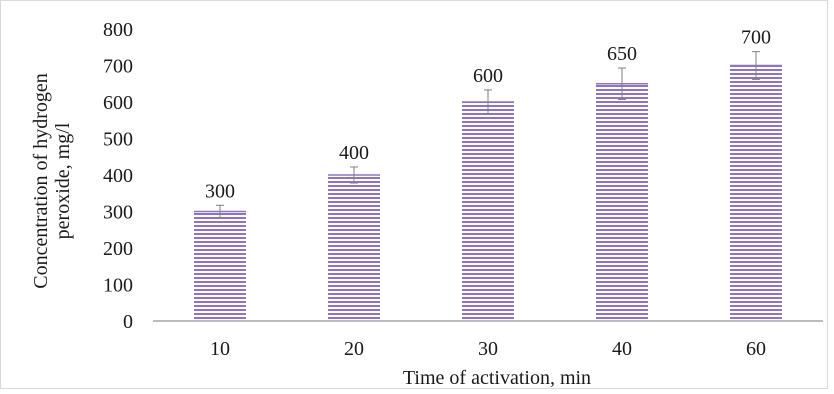 The height and width of the screenshot is (394, 834). I want to click on y-tick-label: 200, so click(118, 249).